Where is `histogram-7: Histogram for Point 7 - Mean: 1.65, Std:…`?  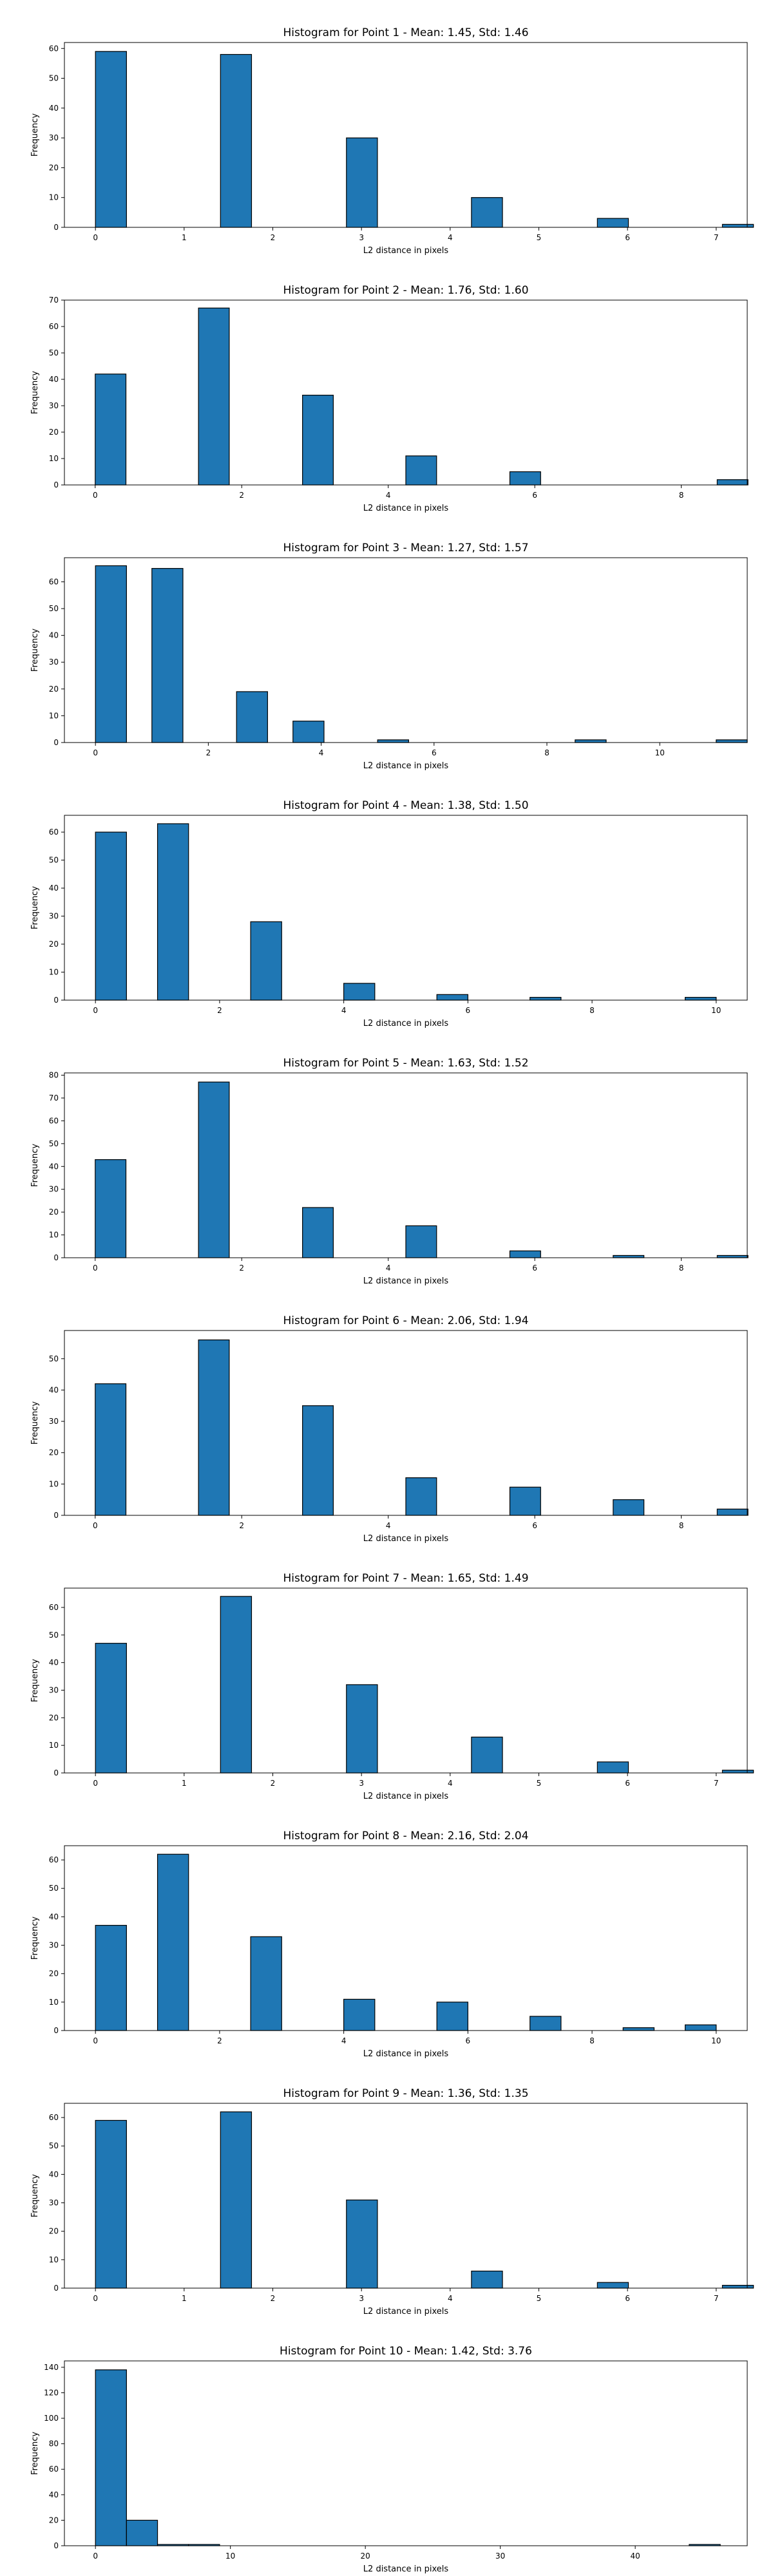 histogram-7: Histogram for Point 7 - Mean: 1.65, Std:… is located at coordinates (392, 1686).